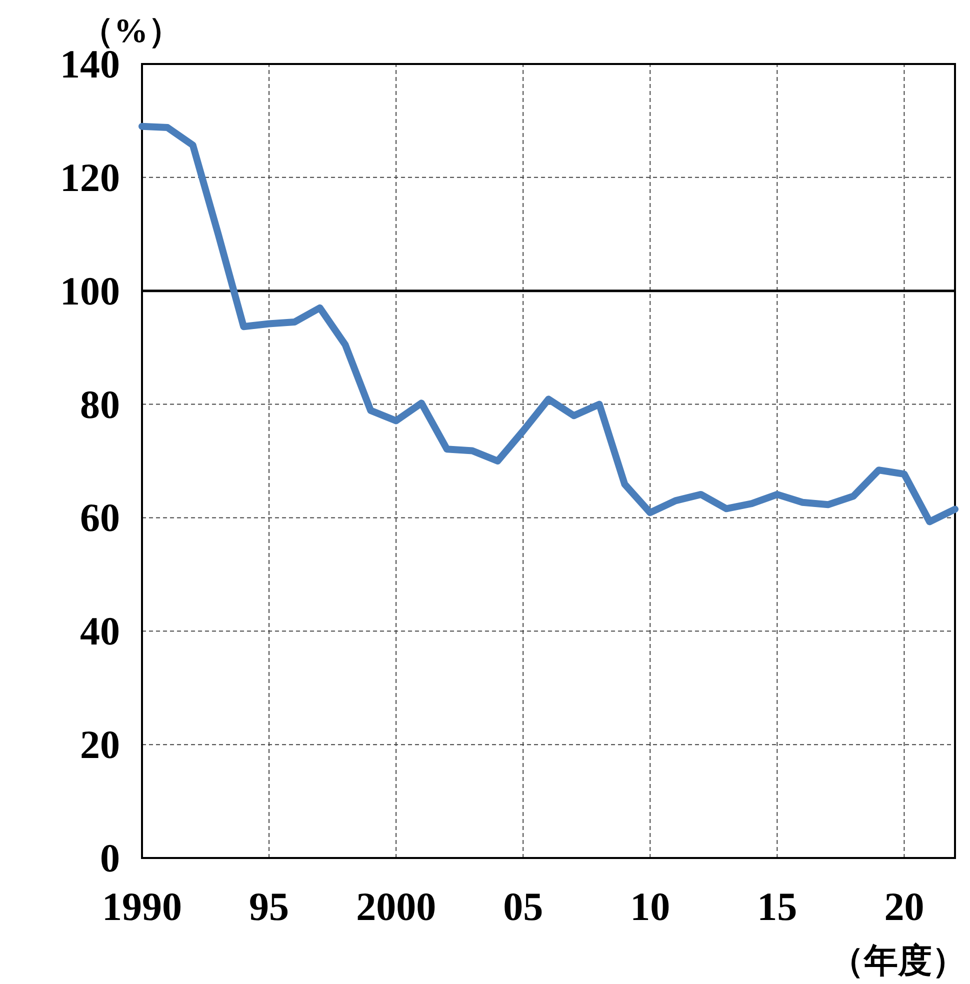 This screenshot has height=984, width=970. What do you see at coordinates (100, 517) in the screenshot?
I see `y-tick-label: 60` at bounding box center [100, 517].